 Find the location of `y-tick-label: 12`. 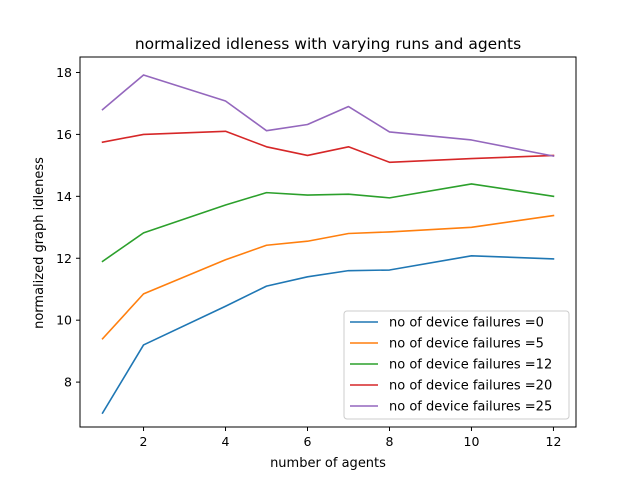

y-tick-label: 12 is located at coordinates (64, 258).